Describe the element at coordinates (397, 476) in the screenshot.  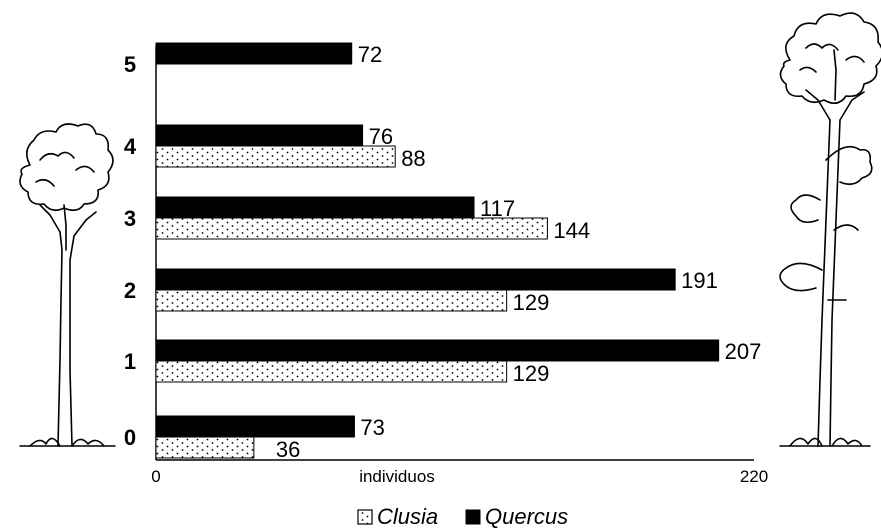
I see `x-axis-label: individuos` at that location.